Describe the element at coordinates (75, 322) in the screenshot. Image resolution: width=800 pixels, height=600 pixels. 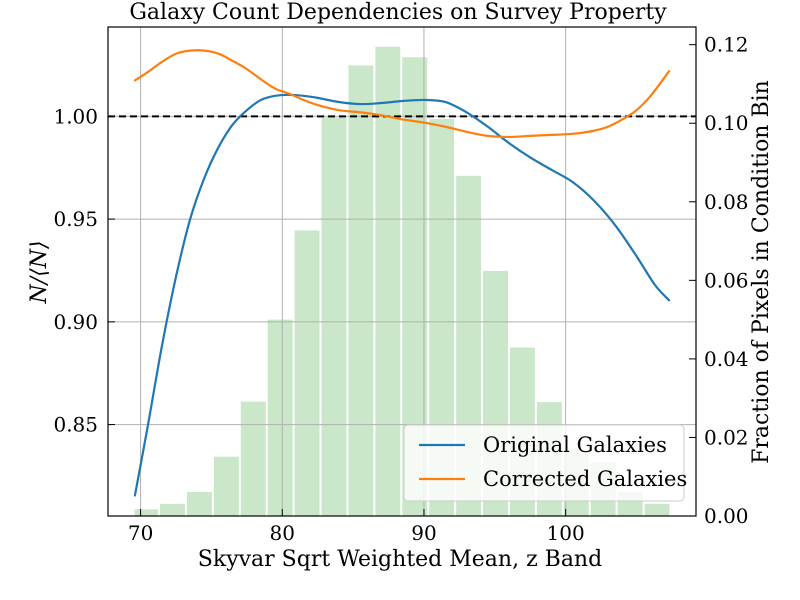
I see `y-tick-label: 0.90` at that location.